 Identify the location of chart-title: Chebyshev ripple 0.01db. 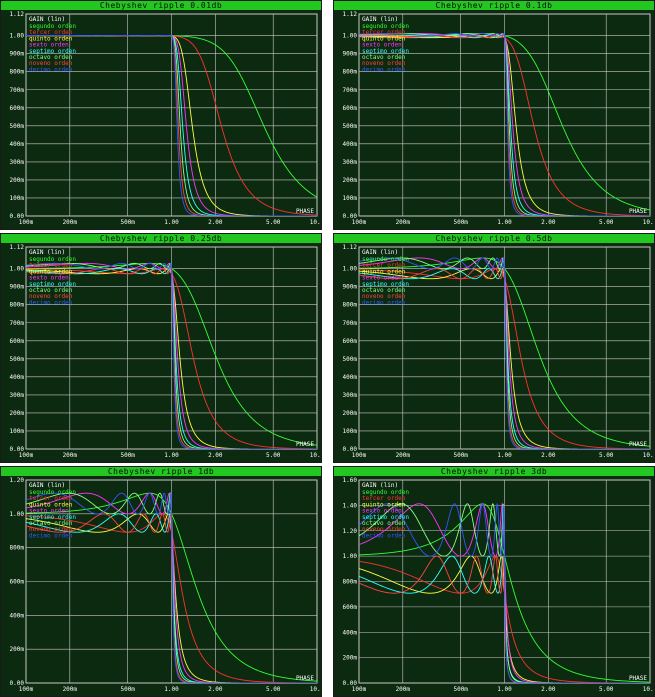
(161, 5).